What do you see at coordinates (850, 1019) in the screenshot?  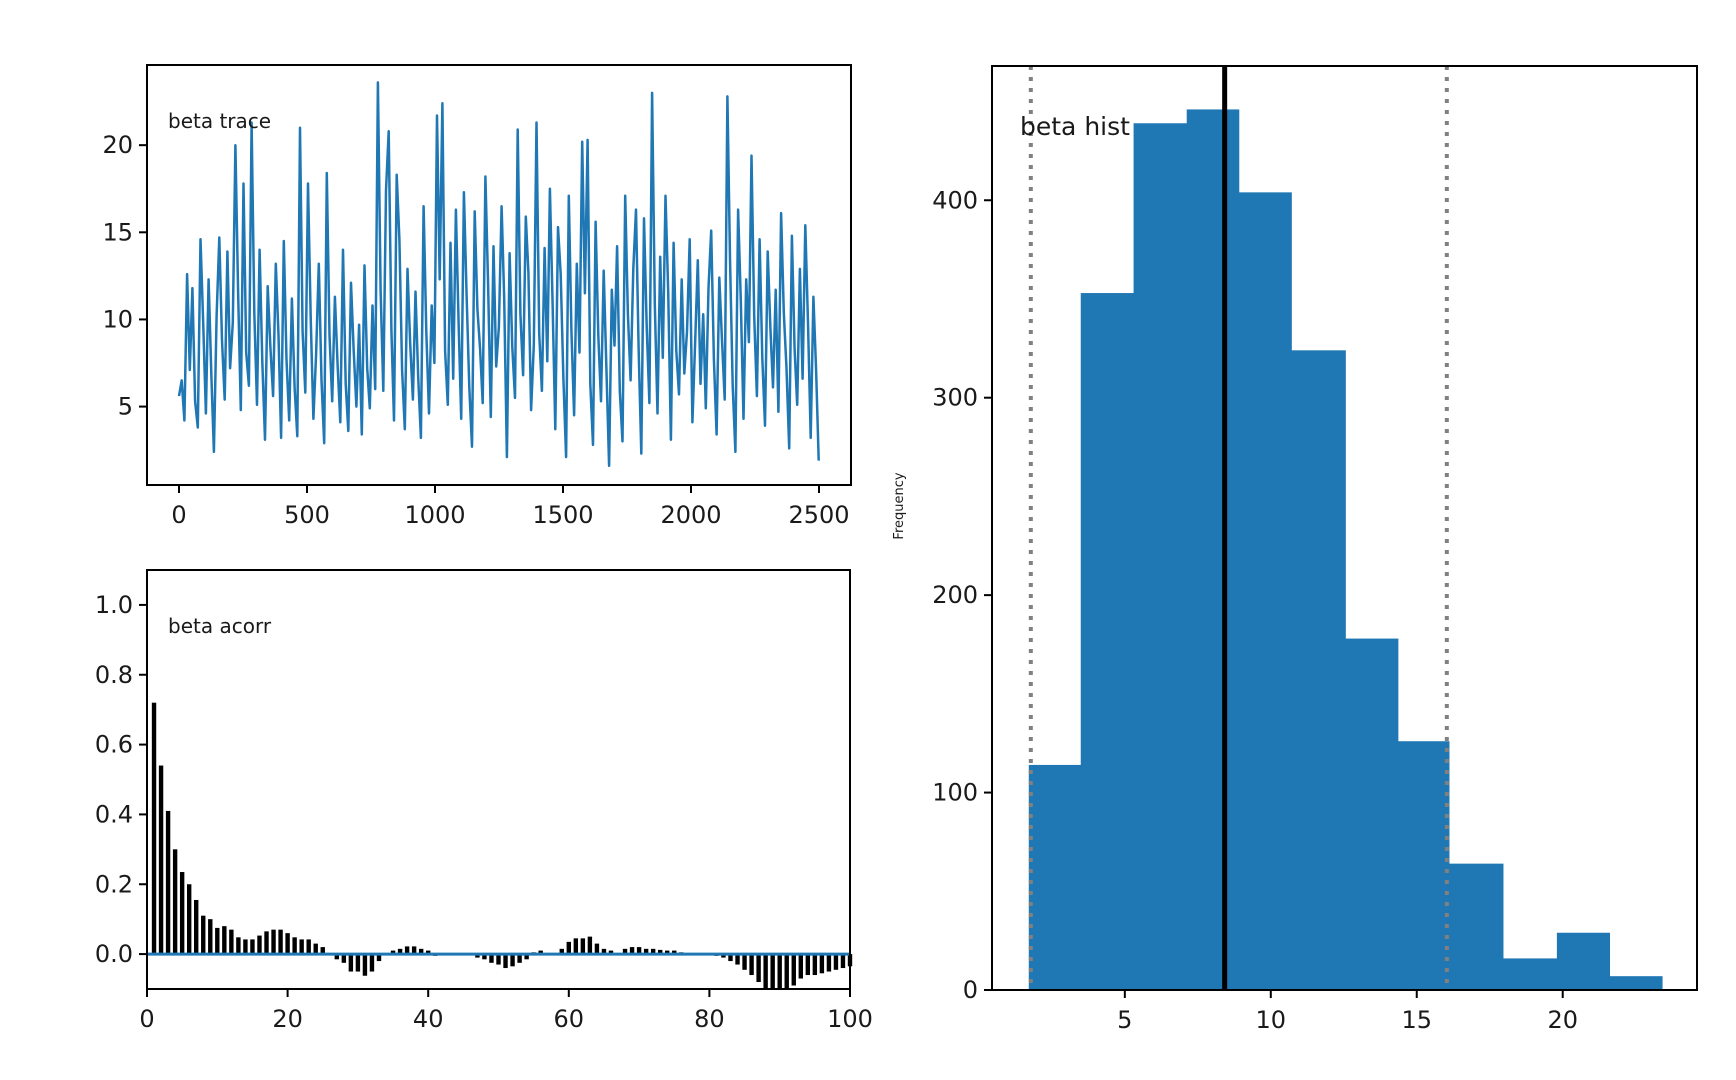 I see `x-tick-label: 100` at bounding box center [850, 1019].